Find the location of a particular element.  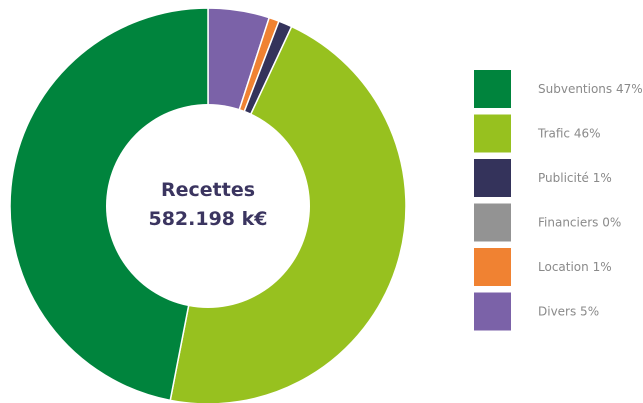

legend-label-location: Location 1% is located at coordinates (575, 267).